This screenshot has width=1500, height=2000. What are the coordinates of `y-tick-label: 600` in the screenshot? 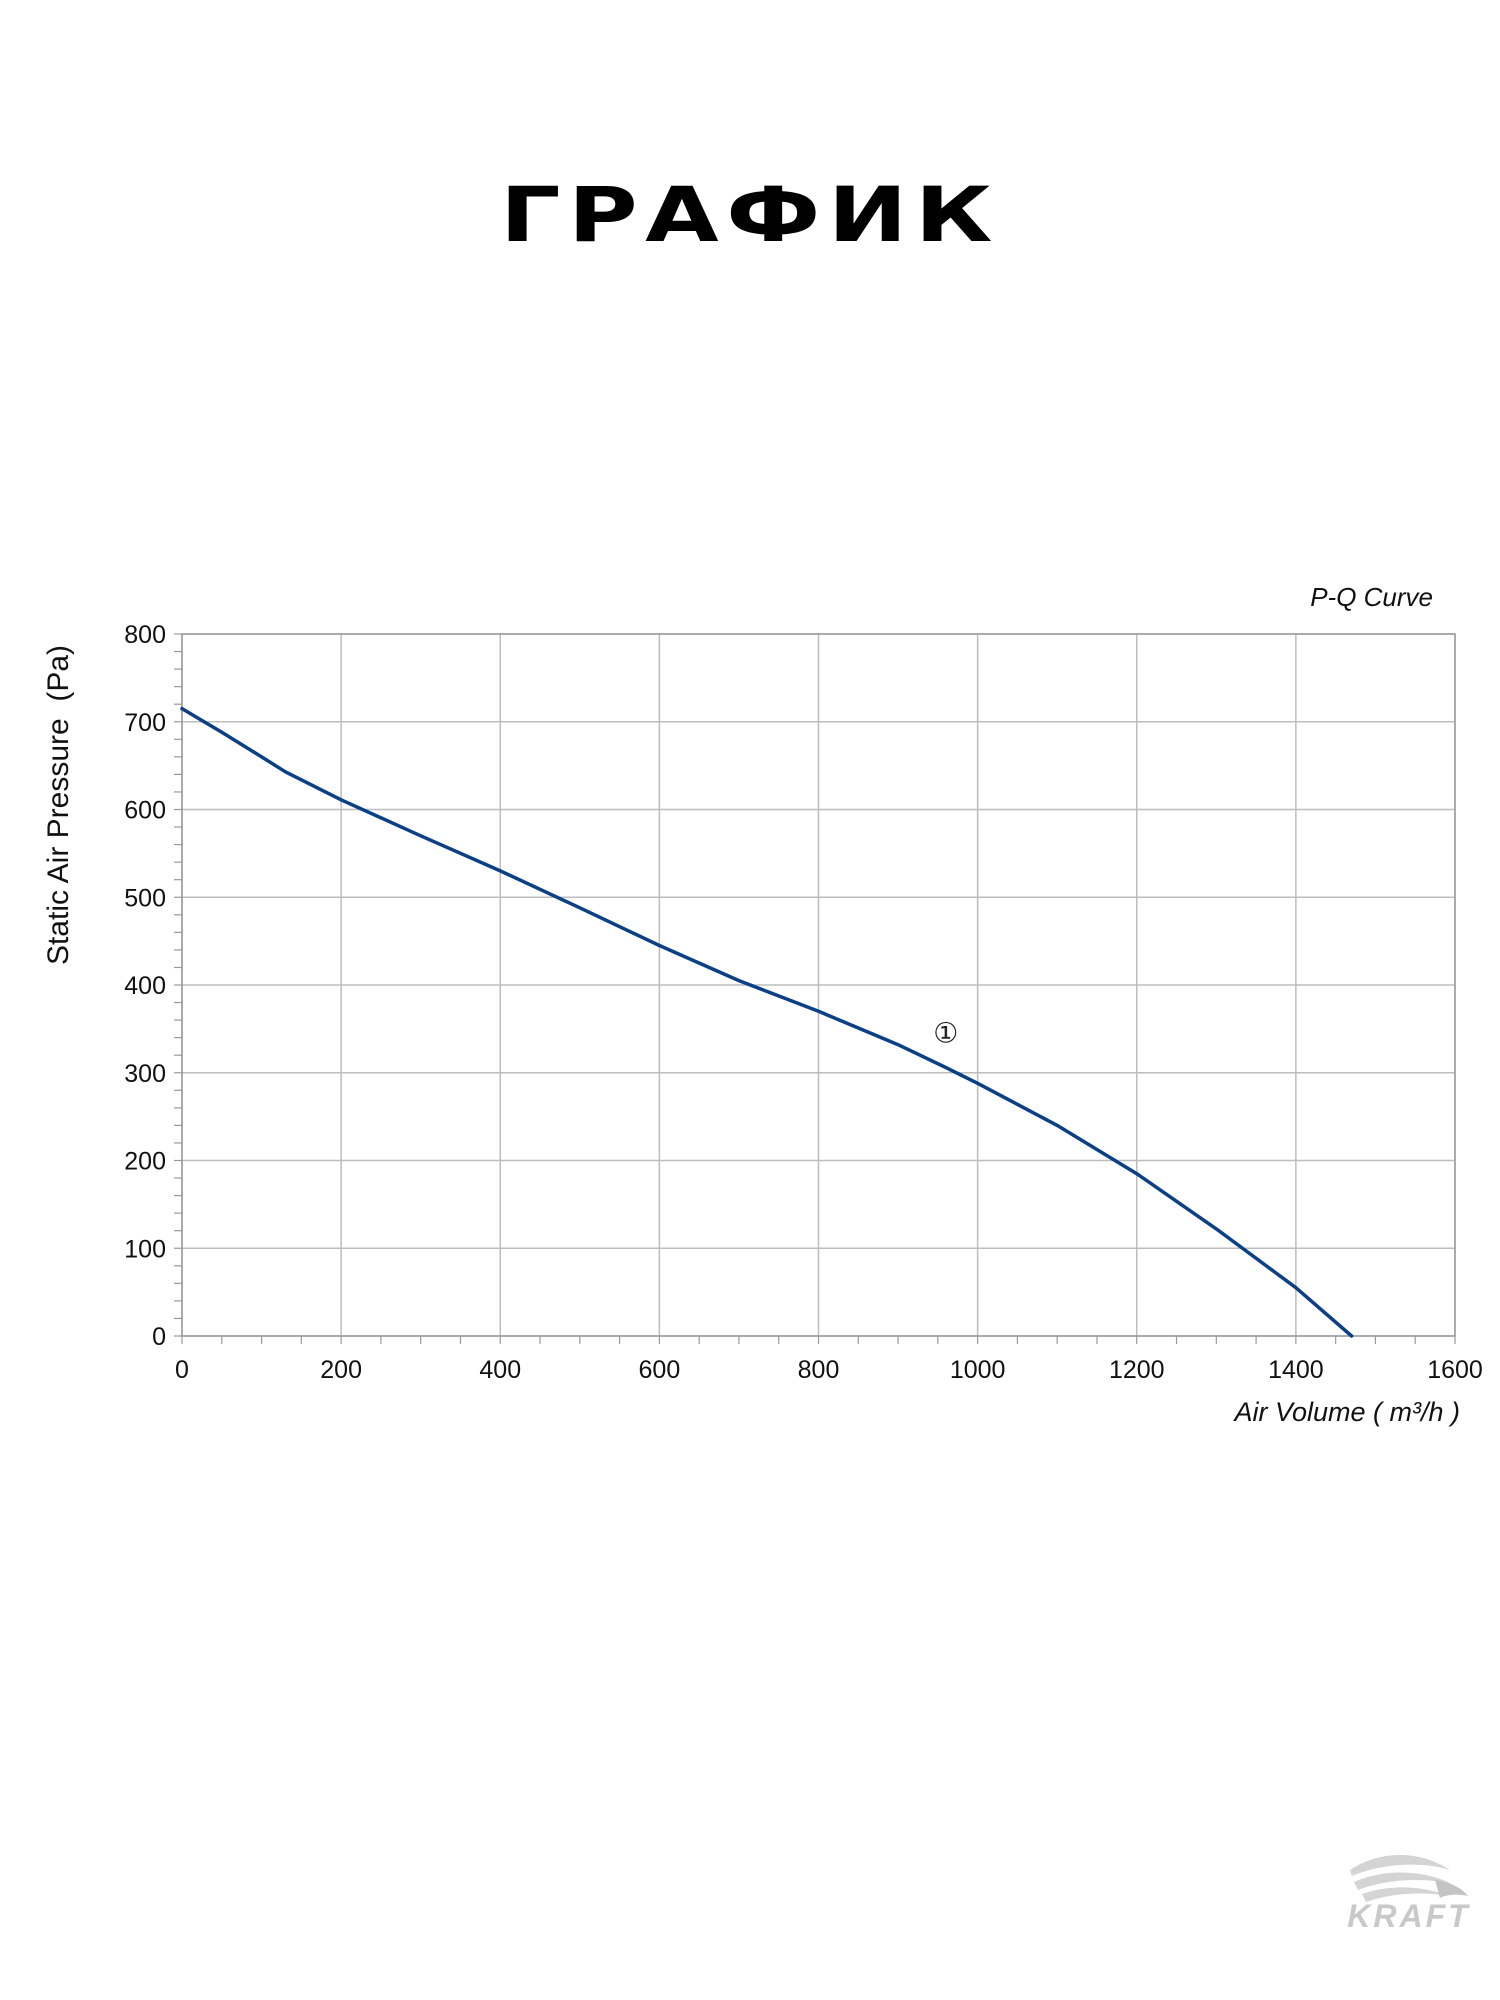 It's located at (145, 811).